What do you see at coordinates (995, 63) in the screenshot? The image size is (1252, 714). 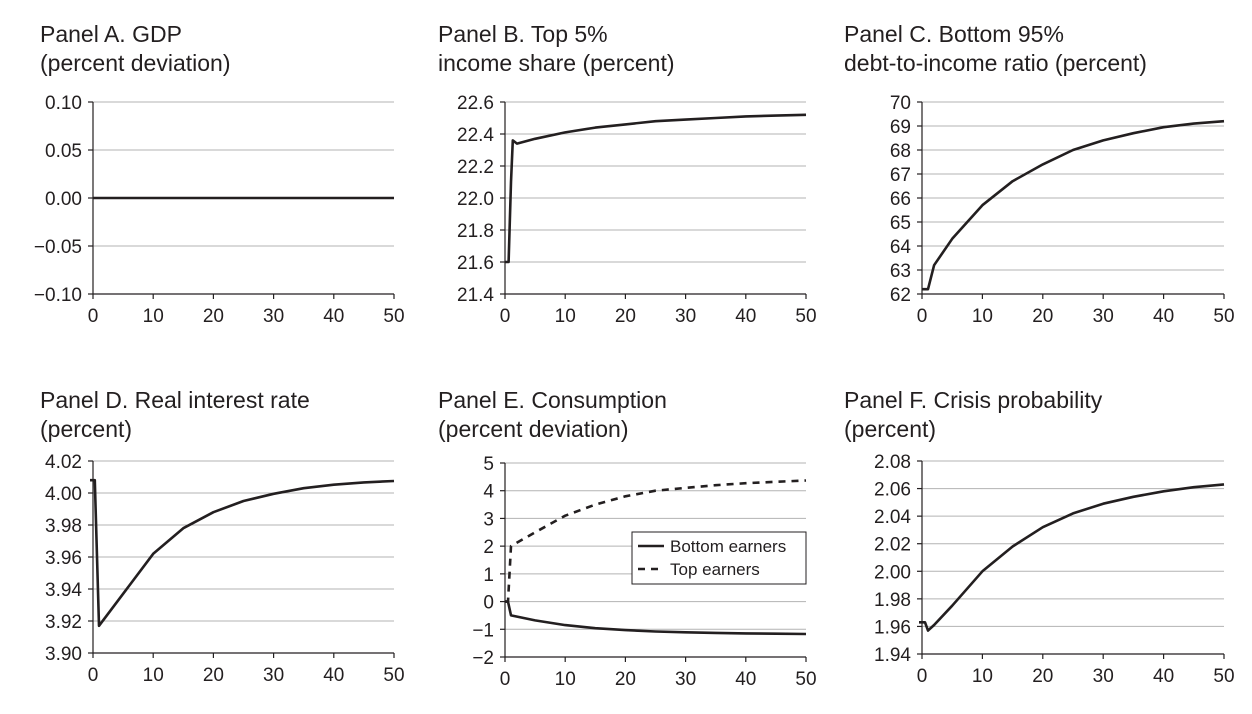 I see `panel-c-subtitle: debt-to-income ratio (percent)` at bounding box center [995, 63].